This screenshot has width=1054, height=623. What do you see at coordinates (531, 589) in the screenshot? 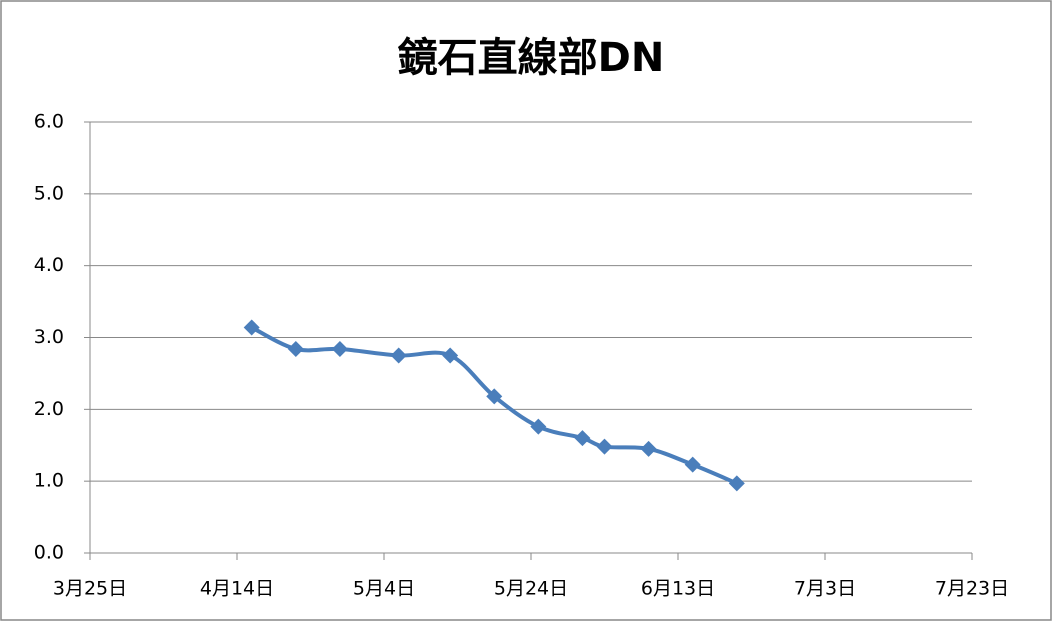
I see `x-tick-label: 5月24日` at bounding box center [531, 589].